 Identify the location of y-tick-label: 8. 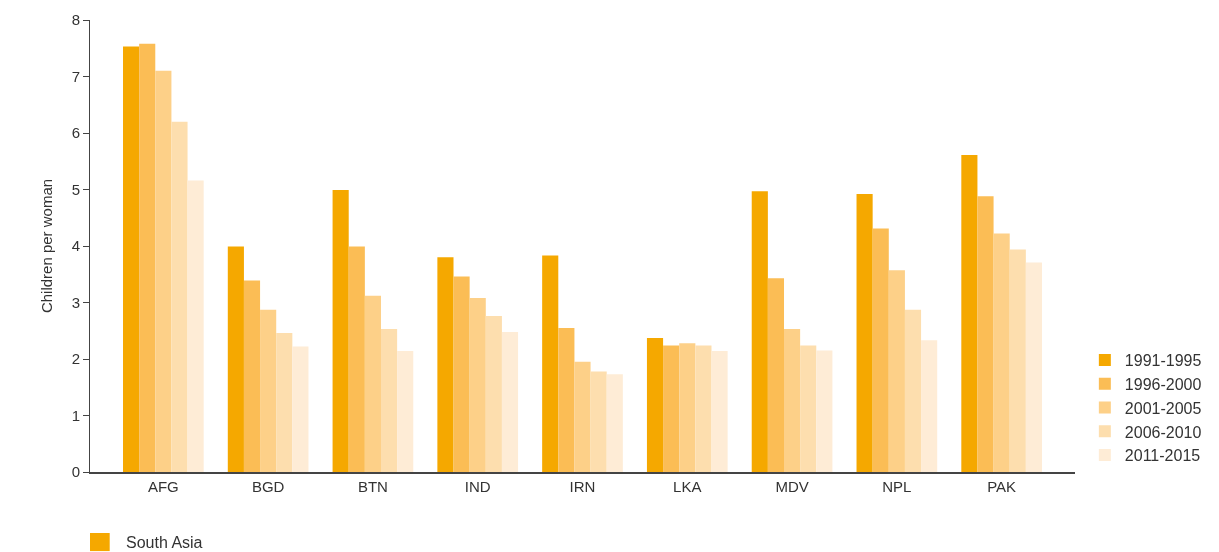
(75, 20).